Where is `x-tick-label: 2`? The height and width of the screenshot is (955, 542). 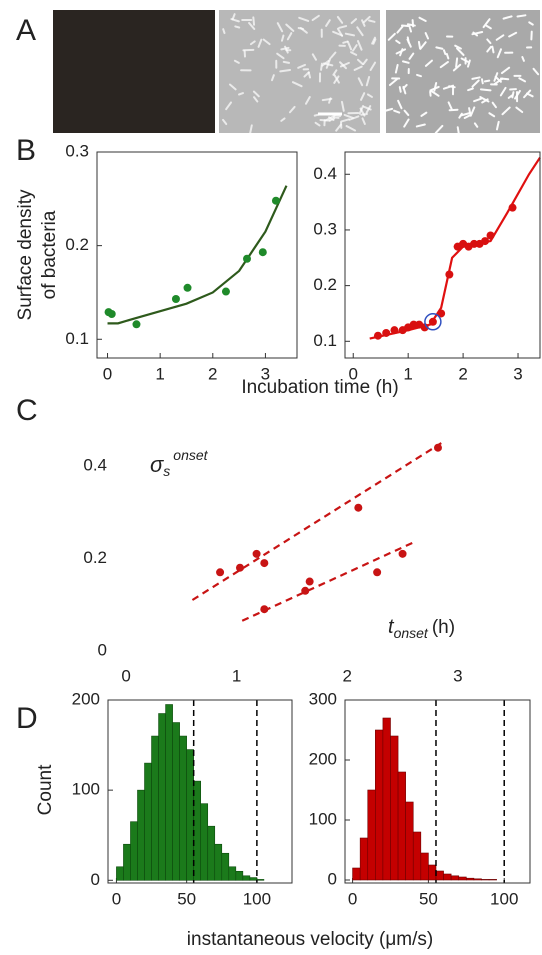 x-tick-label: 2 is located at coordinates (212, 373).